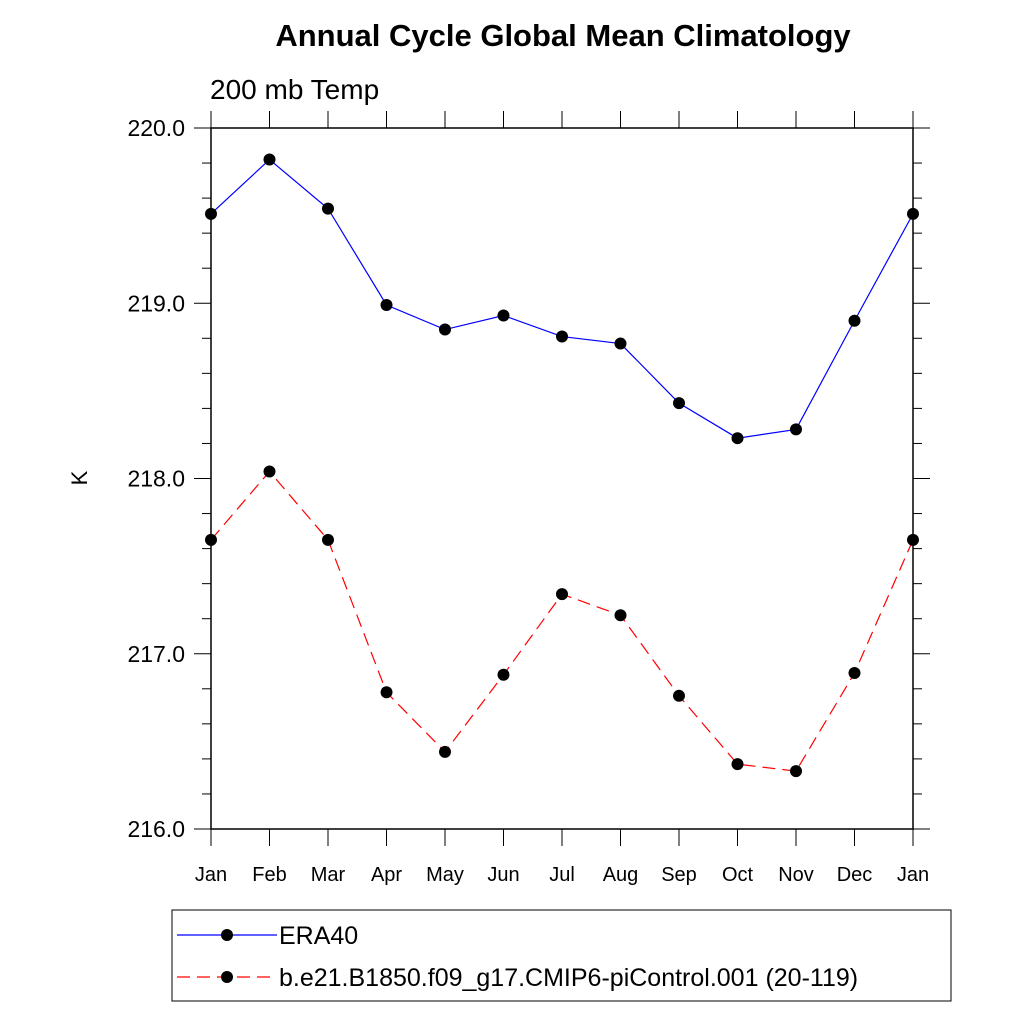 The height and width of the screenshot is (1024, 1024). What do you see at coordinates (445, 875) in the screenshot?
I see `x-tick-label: May` at bounding box center [445, 875].